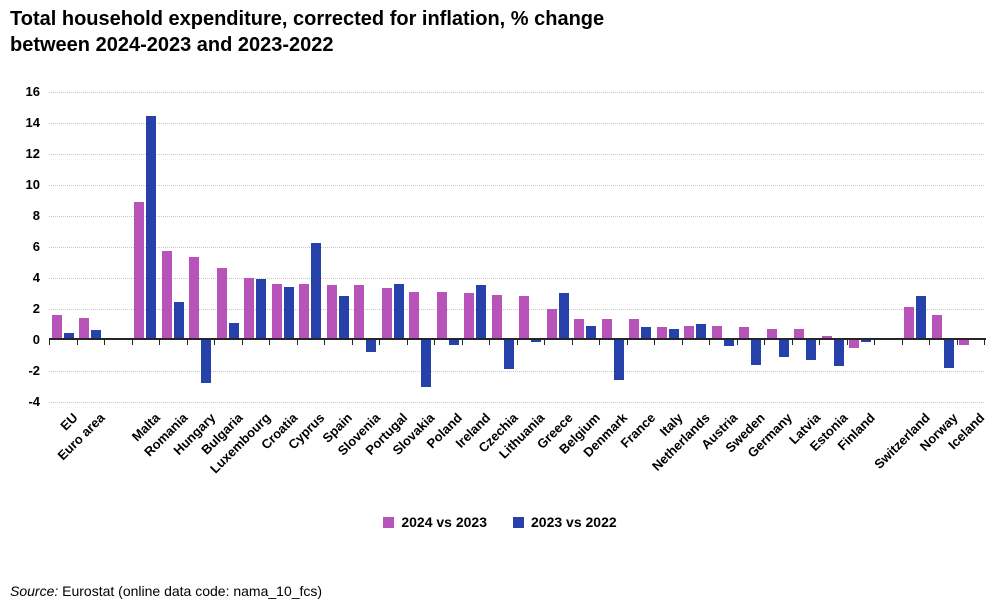  What do you see at coordinates (34, 370) in the screenshot?
I see `y-axis-tick-label: -2` at bounding box center [34, 370].